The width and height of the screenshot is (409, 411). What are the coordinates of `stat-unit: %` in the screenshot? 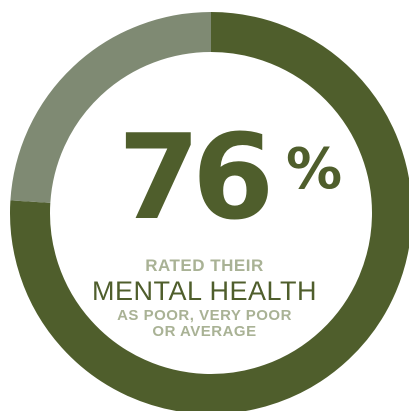 It's located at (314, 169).